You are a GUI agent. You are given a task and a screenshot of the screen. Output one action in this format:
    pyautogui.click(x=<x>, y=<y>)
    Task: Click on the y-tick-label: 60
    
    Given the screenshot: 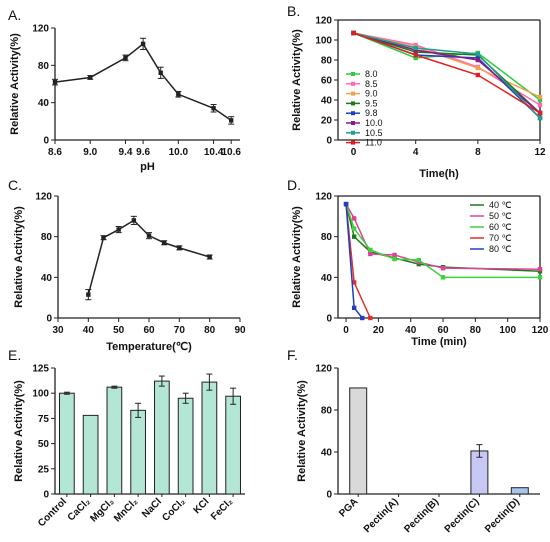 What is the action you would take?
    pyautogui.click(x=327, y=81)
    